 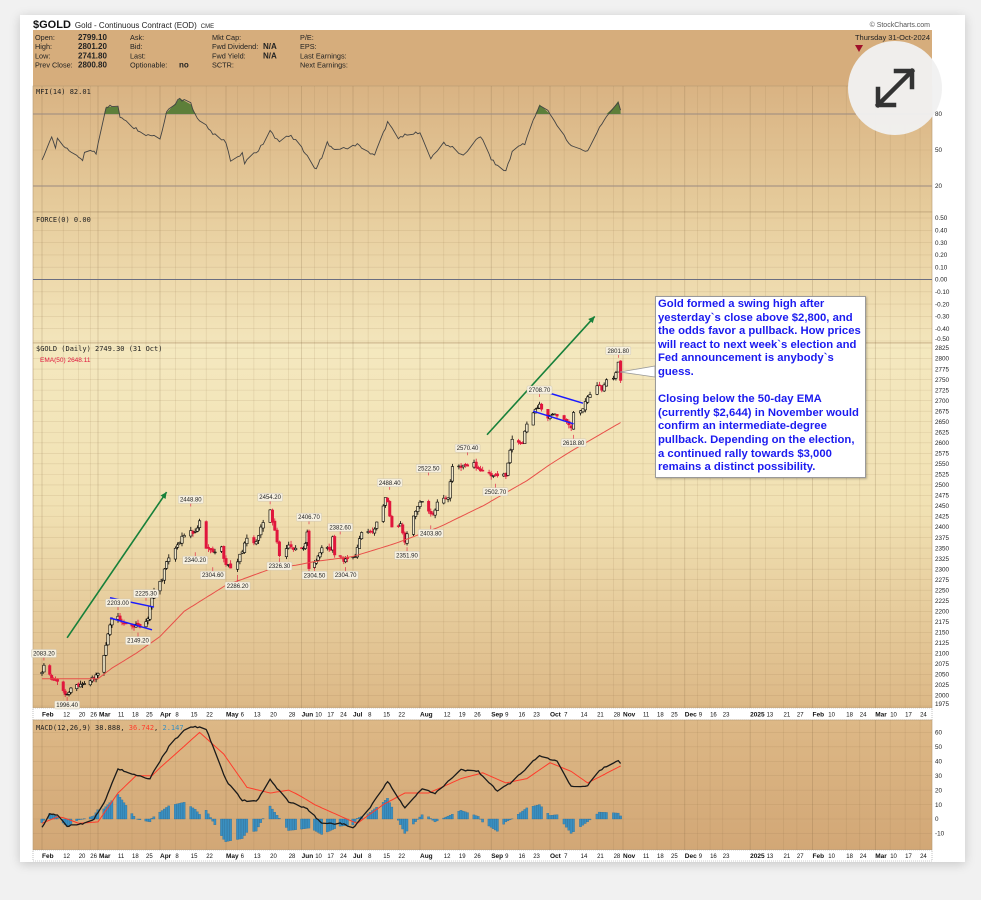 I want to click on y-tick-label: 2075, so click(x=942, y=664).